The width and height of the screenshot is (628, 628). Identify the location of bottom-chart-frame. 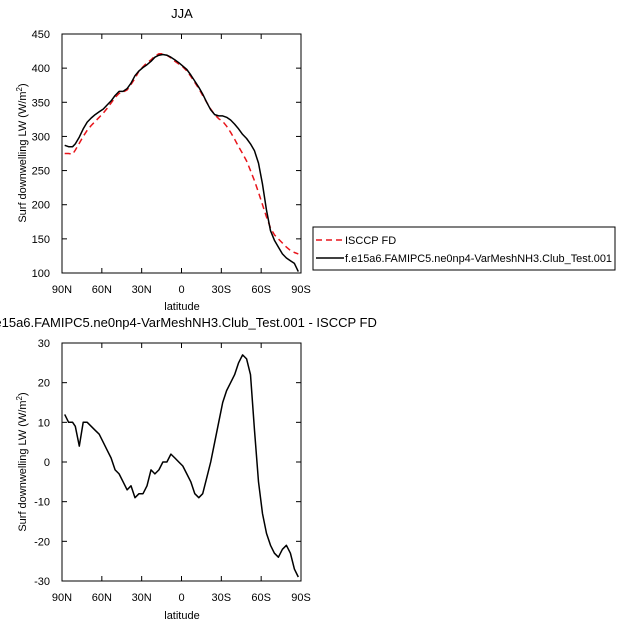
(181, 462).